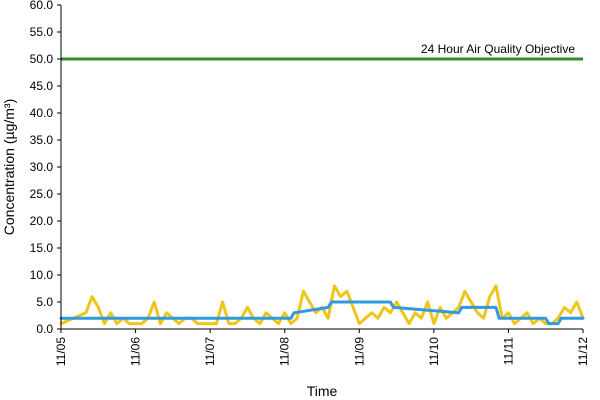 Image resolution: width=600 pixels, height=400 pixels. I want to click on x-tick-label: 11/10, so click(434, 351).